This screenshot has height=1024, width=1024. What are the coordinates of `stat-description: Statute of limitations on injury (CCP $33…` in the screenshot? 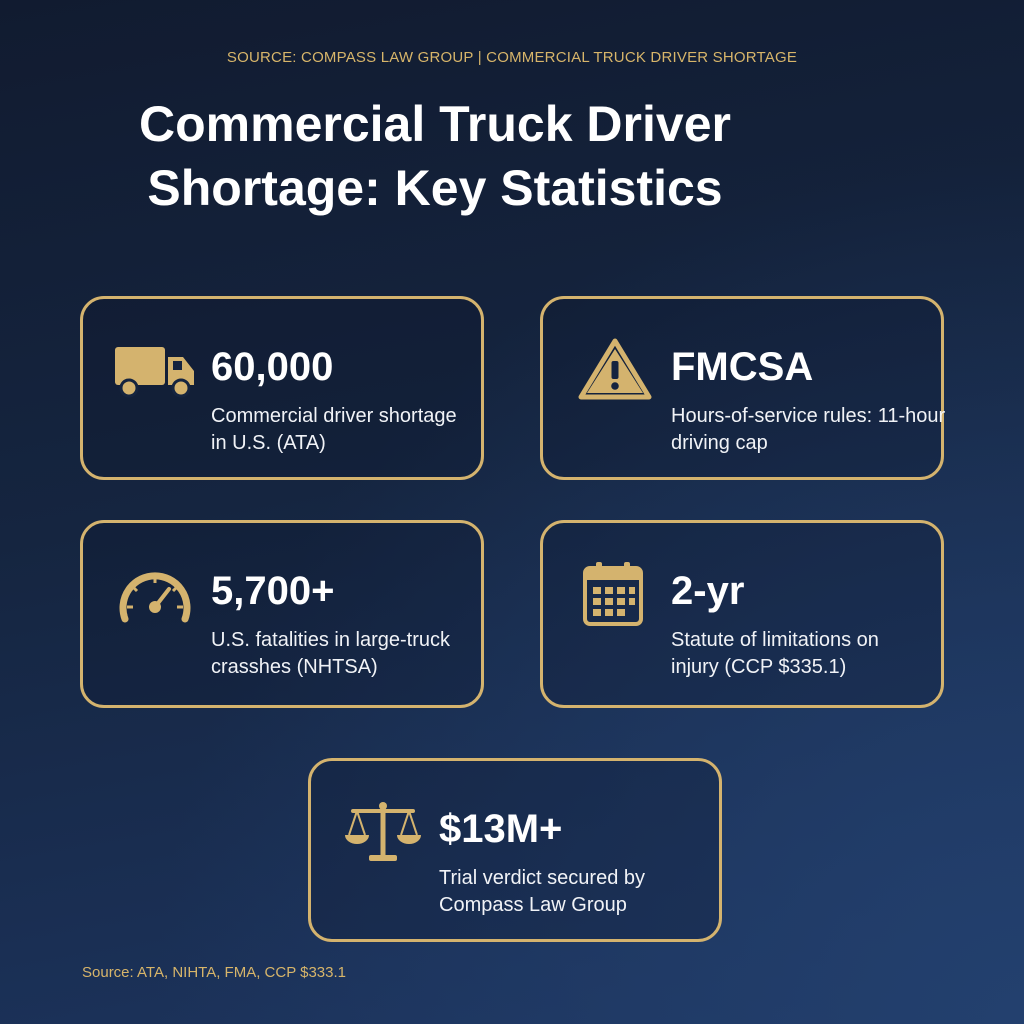 It's located at (775, 653).